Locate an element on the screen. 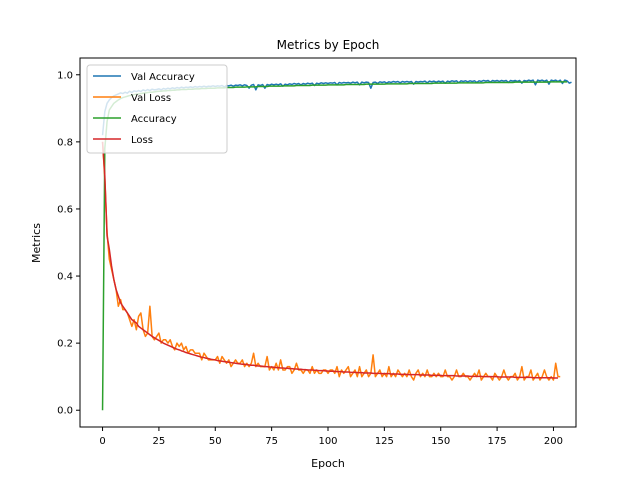 The height and width of the screenshot is (485, 640). y-tick-label: 0.8 is located at coordinates (65, 142).